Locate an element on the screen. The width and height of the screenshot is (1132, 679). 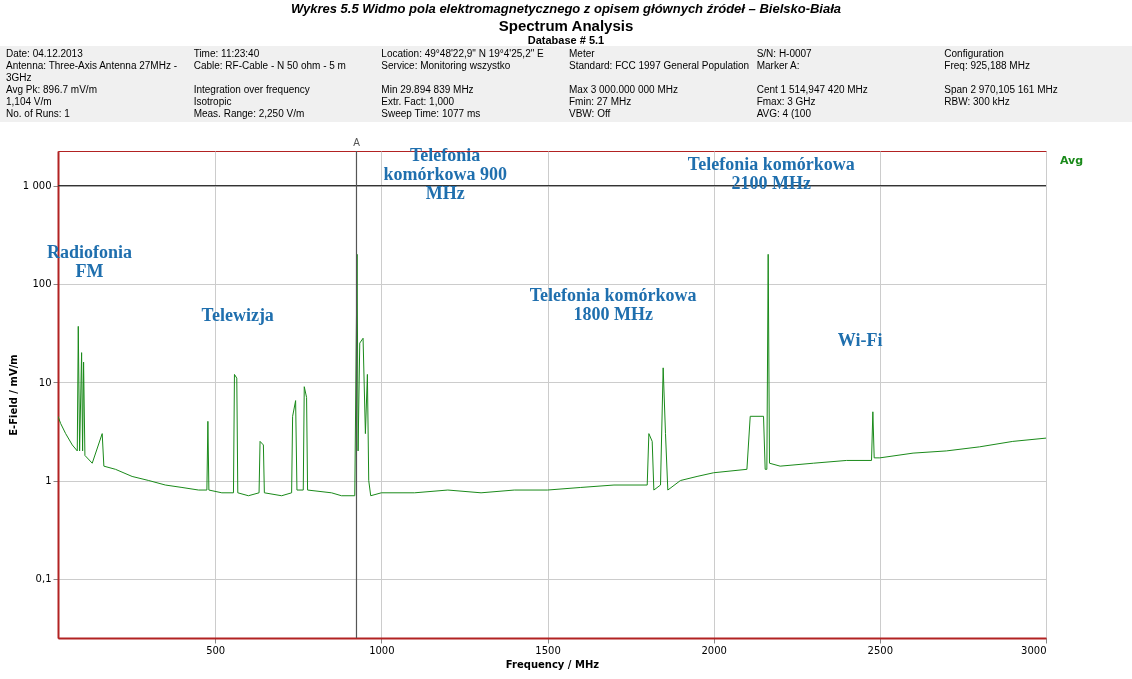
text: Avg is located at coordinates (1072, 160).